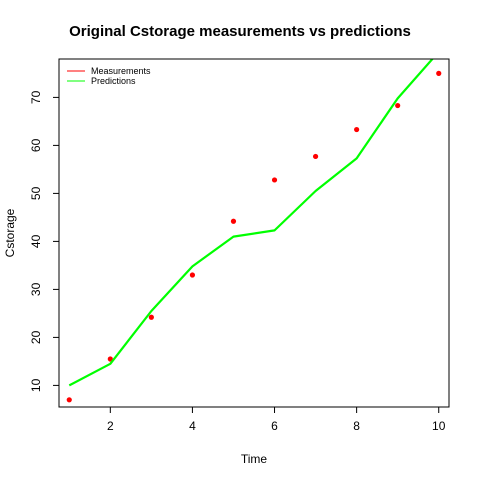 Image resolution: width=480 pixels, height=480 pixels. What do you see at coordinates (10, 232) in the screenshot?
I see `y-axis-label: Cstorage` at bounding box center [10, 232].